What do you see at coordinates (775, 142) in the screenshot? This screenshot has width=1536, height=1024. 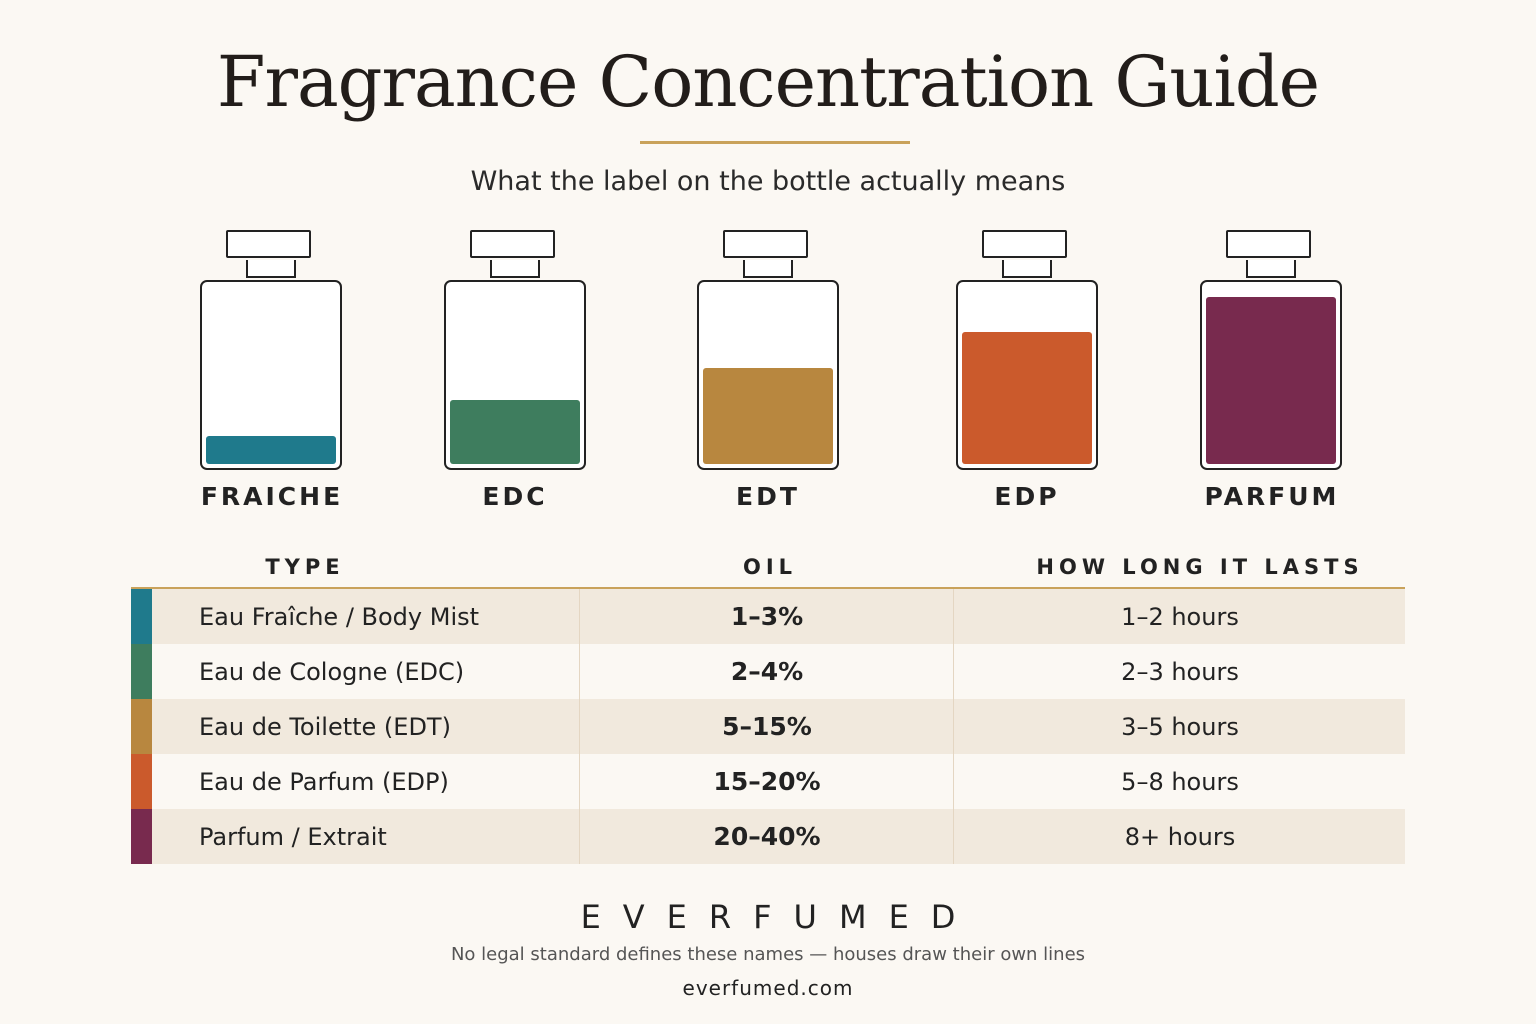 I see `title-divider` at bounding box center [775, 142].